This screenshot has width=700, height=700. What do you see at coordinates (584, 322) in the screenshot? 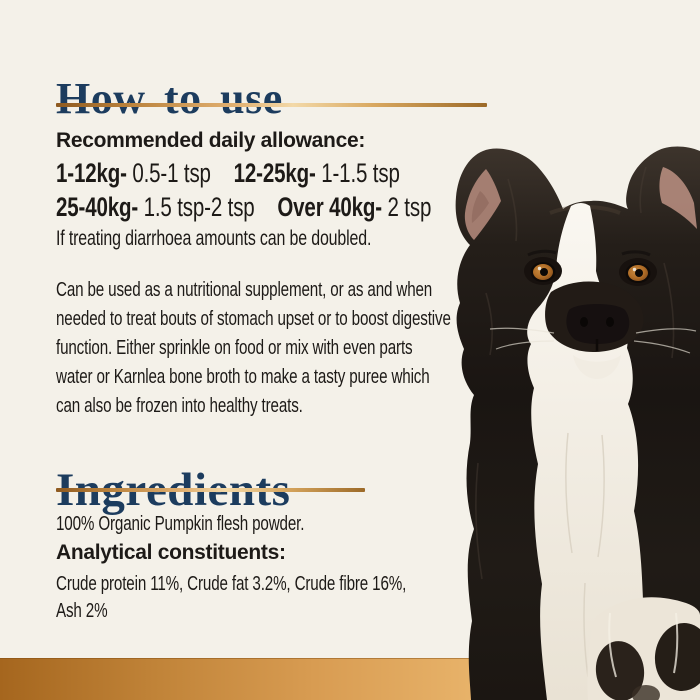
I see `dog-nostril-left` at bounding box center [584, 322].